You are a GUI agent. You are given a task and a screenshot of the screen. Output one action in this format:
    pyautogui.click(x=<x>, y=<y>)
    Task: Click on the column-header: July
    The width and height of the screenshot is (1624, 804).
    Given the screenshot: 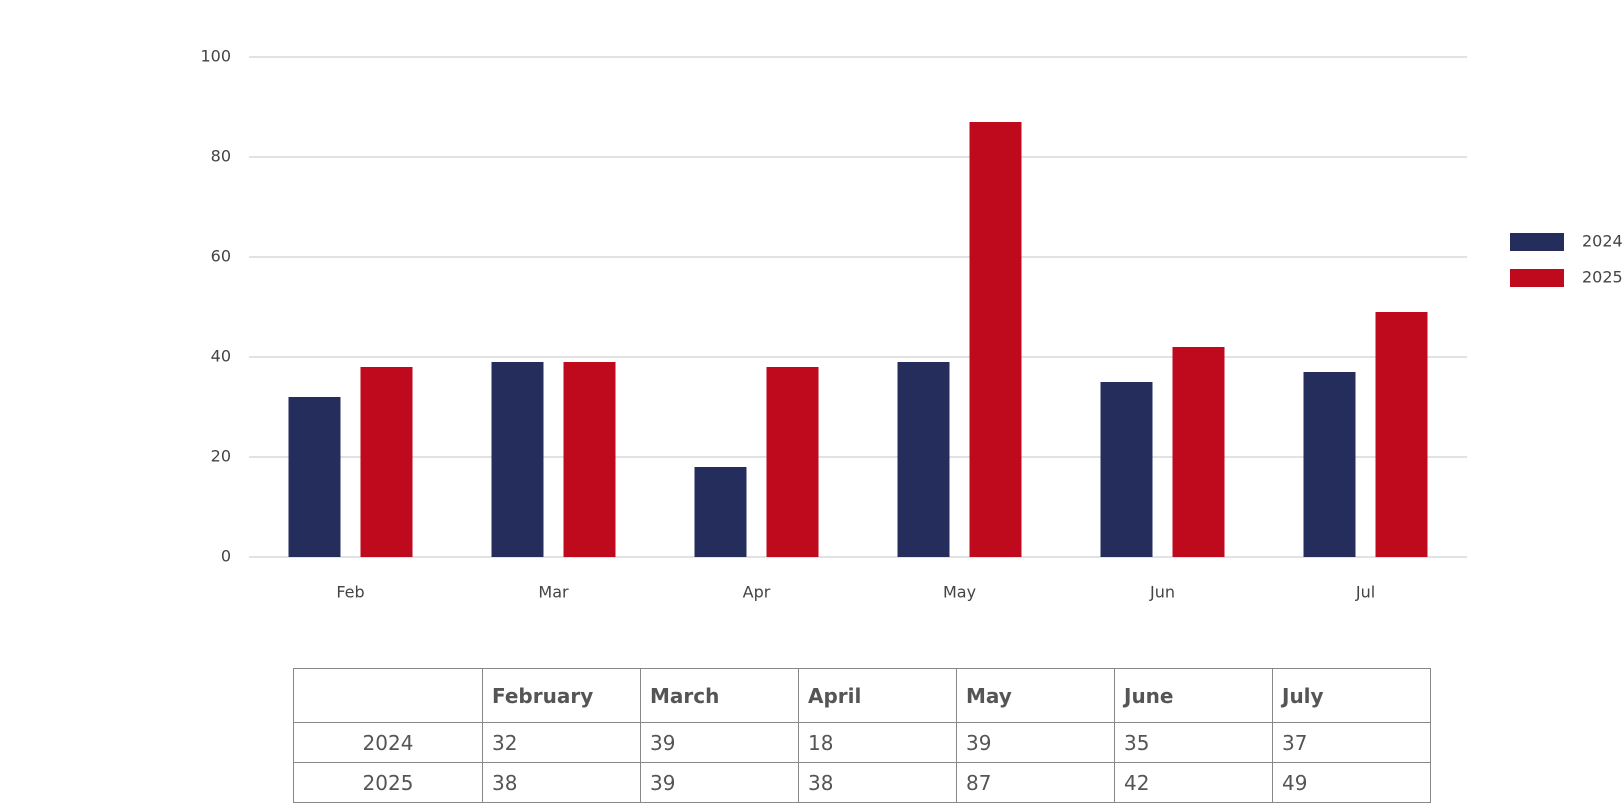 What is the action you would take?
    pyautogui.click(x=1351, y=695)
    